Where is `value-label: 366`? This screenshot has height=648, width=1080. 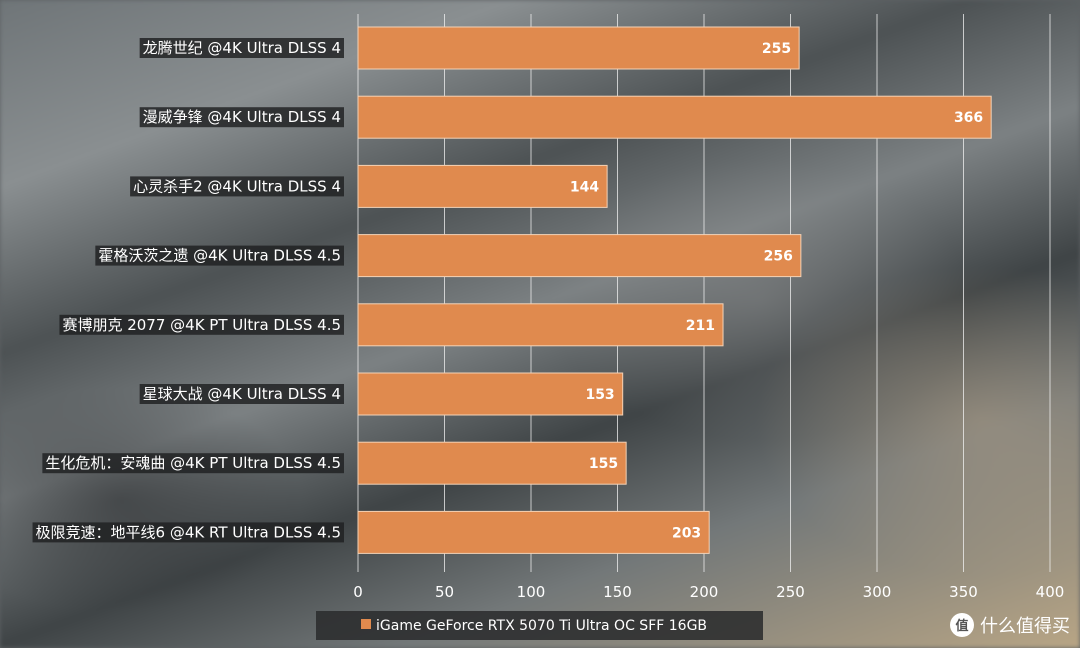
value-label: 366 is located at coordinates (968, 118).